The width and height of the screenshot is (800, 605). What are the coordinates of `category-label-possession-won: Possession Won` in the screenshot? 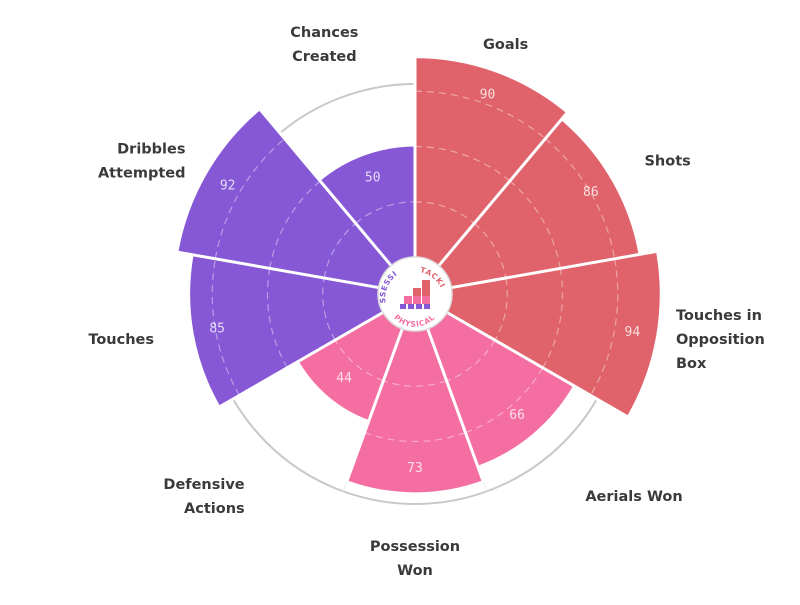 It's located at (415, 559).